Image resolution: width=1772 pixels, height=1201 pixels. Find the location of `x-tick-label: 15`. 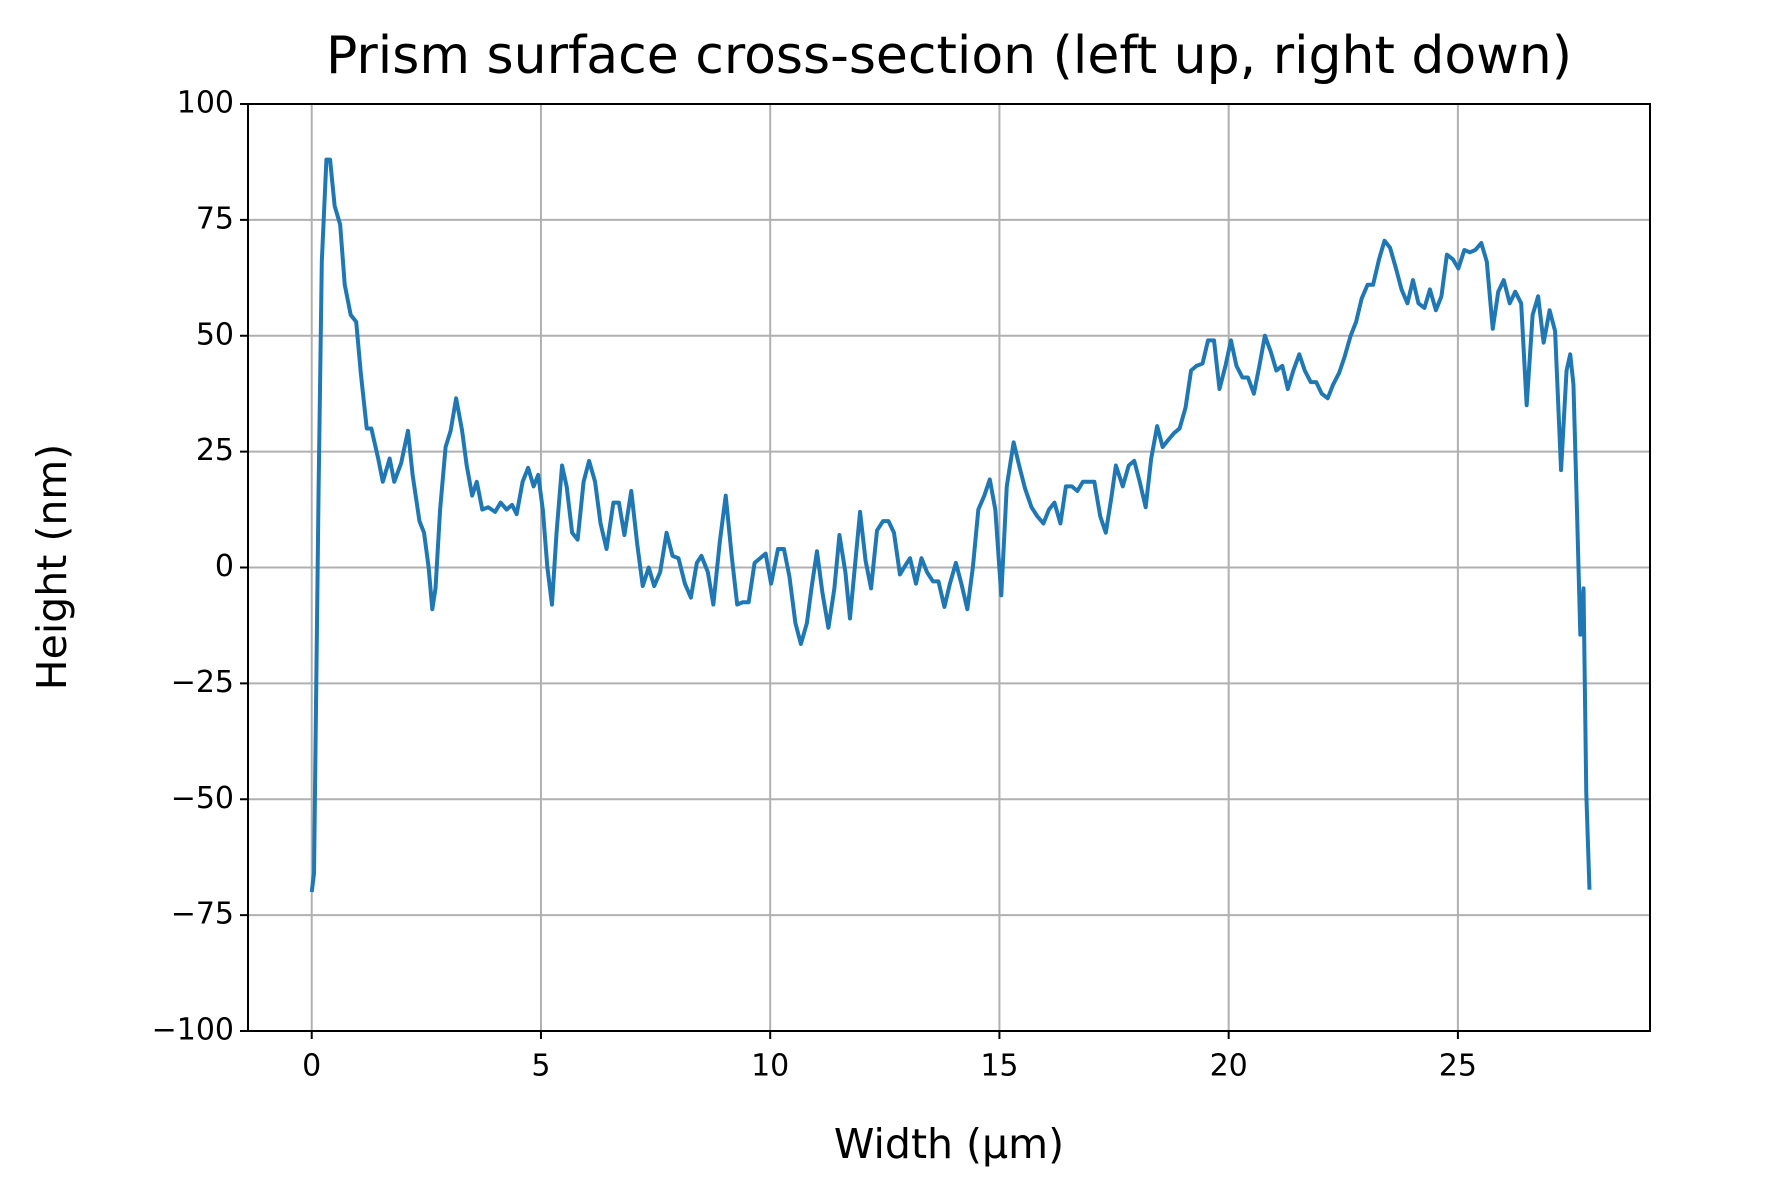

x-tick-label: 15 is located at coordinates (999, 1066).